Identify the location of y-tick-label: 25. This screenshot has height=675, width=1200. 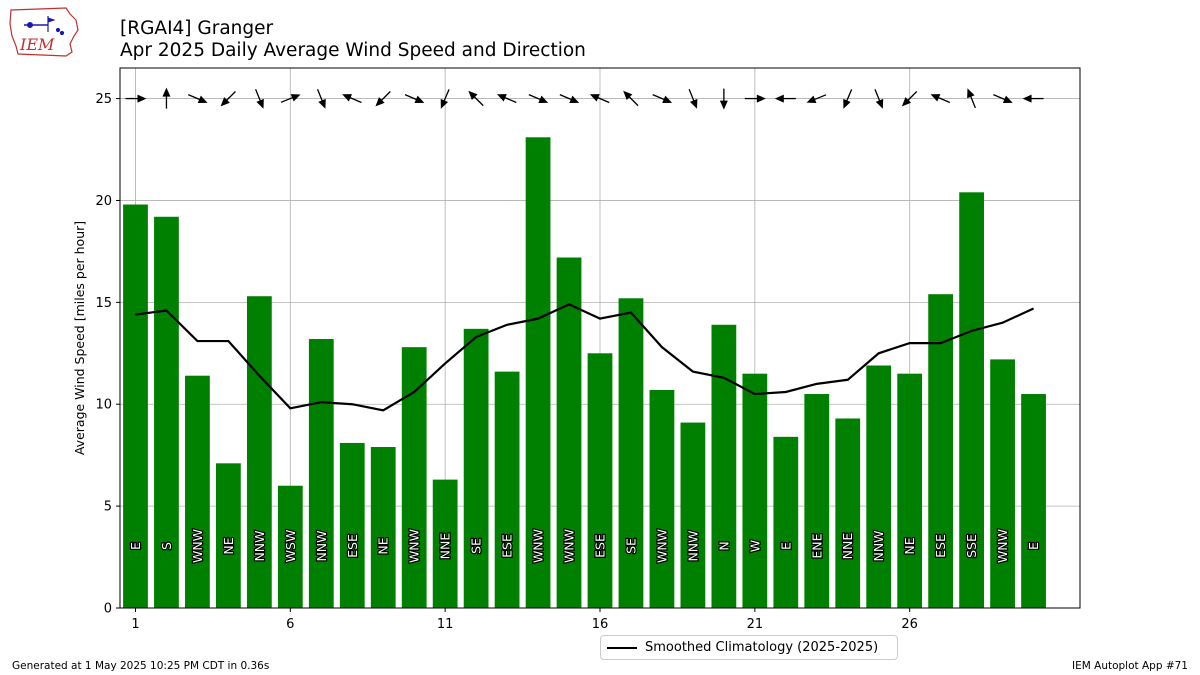
(103, 99).